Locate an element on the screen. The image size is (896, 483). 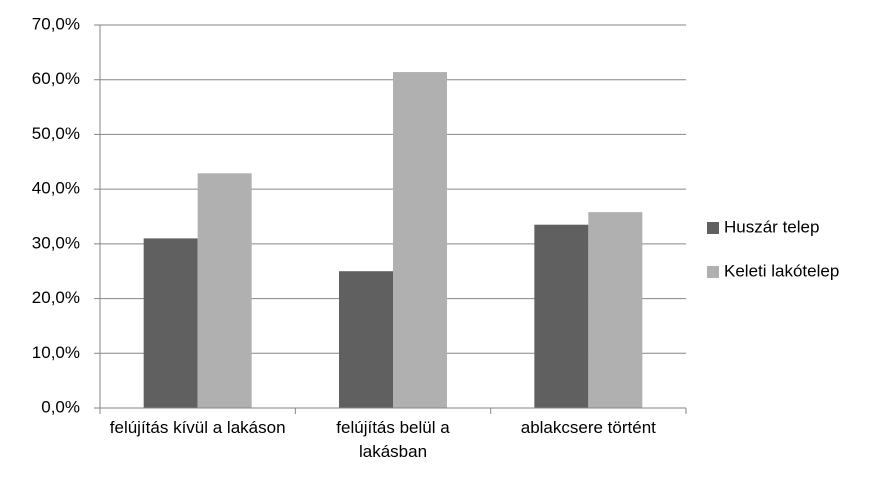
x-tick-label: felújítás kívül a lakáson is located at coordinates (197, 427).